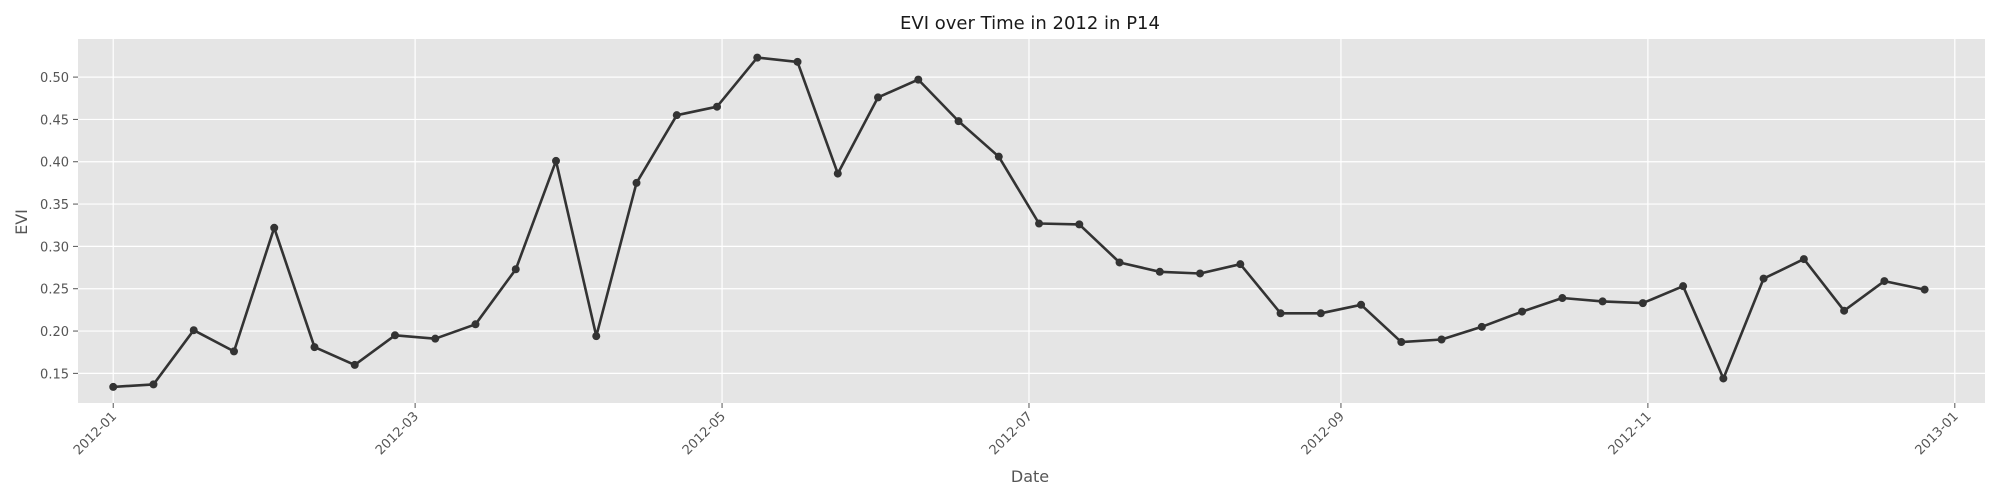 The height and width of the screenshot is (500, 2000). What do you see at coordinates (54, 163) in the screenshot?
I see `y-tick-label: 0.40` at bounding box center [54, 163].